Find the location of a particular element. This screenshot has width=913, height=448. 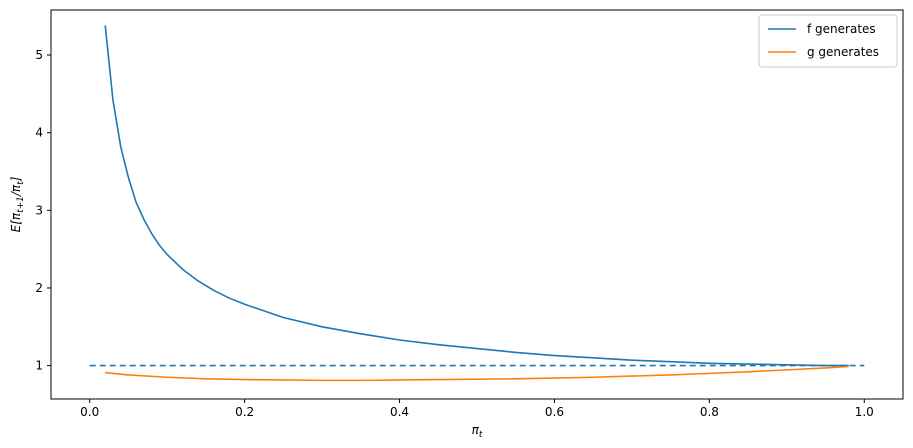

legend: f generates g generates is located at coordinates (828, 41).